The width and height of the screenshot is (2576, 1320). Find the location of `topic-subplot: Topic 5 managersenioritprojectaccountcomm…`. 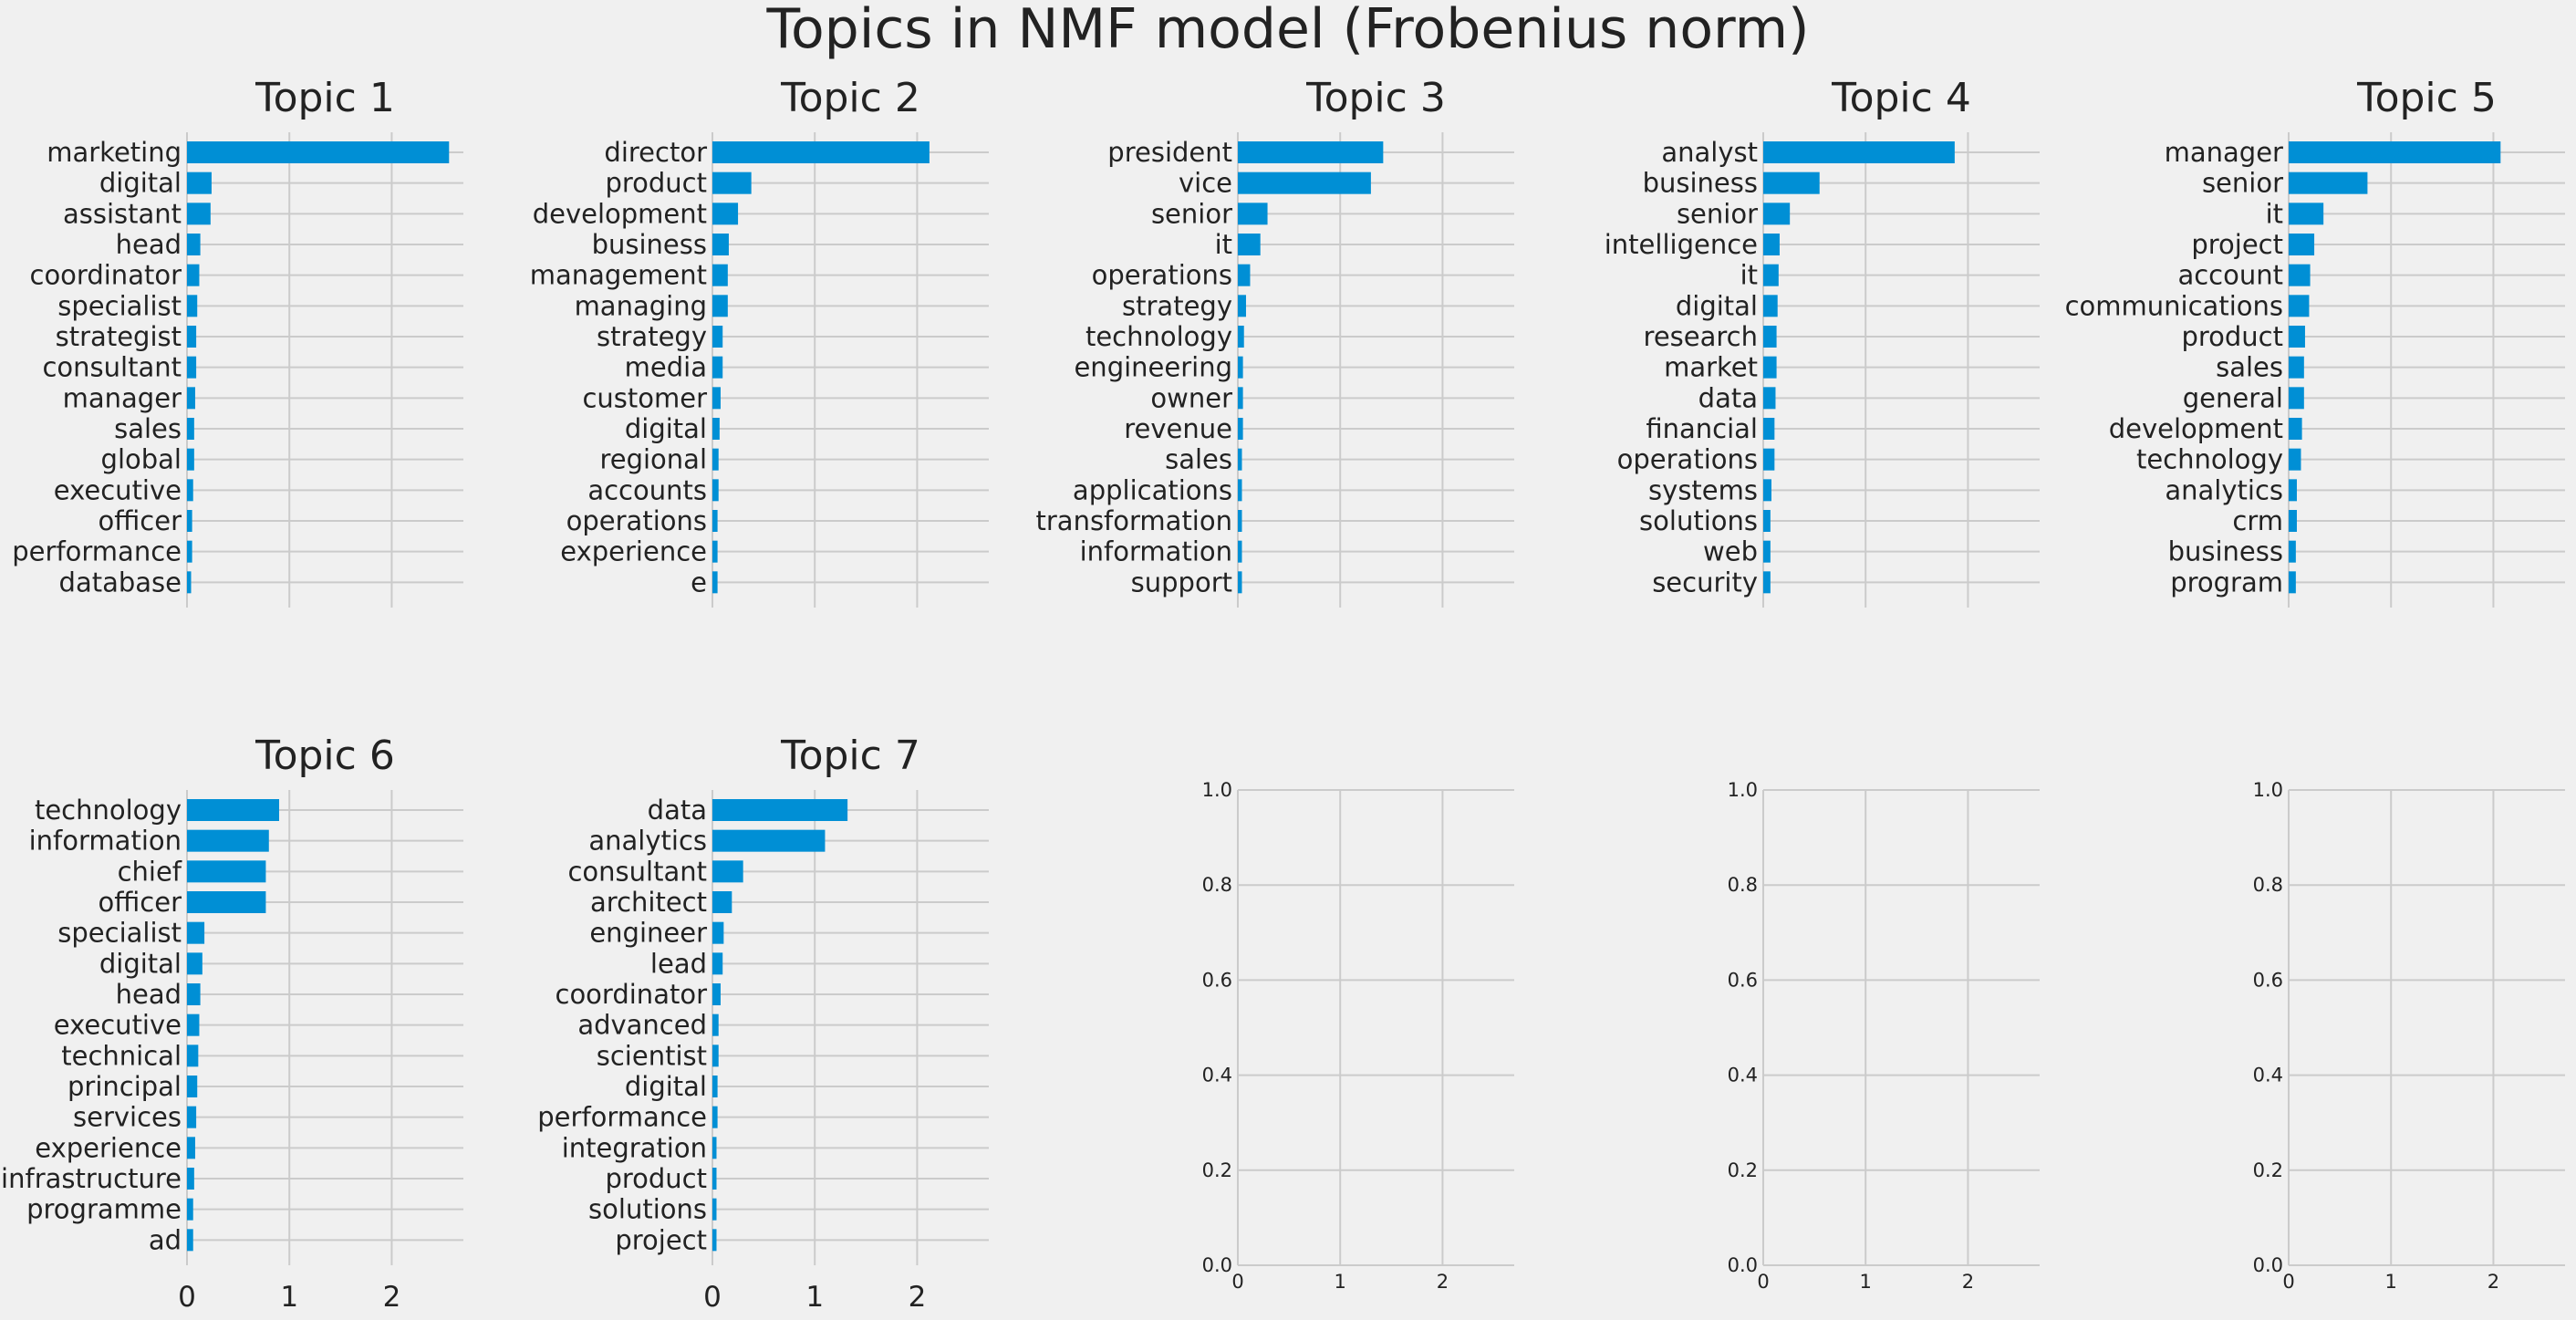

topic-subplot: Topic 5 managersenioritprojectaccountcomm… is located at coordinates (2315, 341).